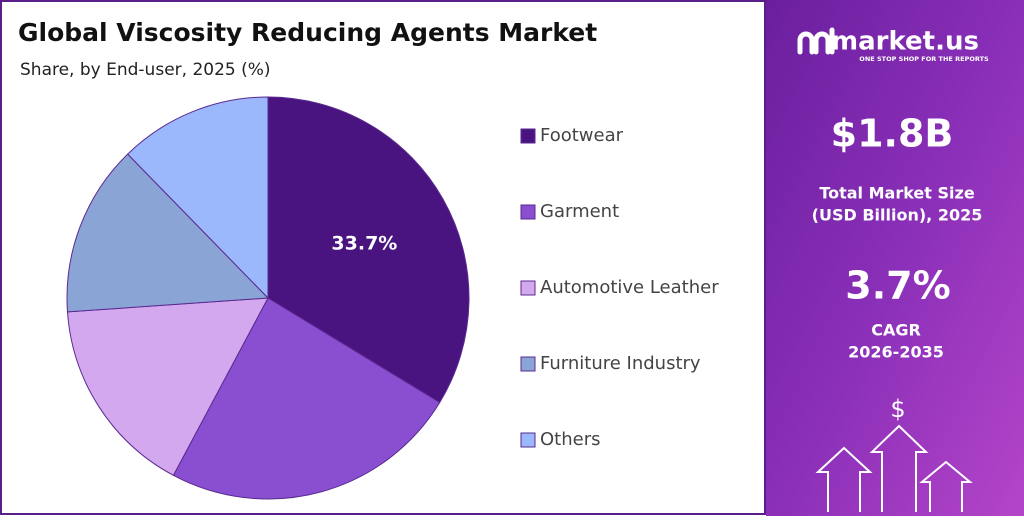  Describe the element at coordinates (364, 243) in the screenshot. I see `value-label: 33.7%` at that location.